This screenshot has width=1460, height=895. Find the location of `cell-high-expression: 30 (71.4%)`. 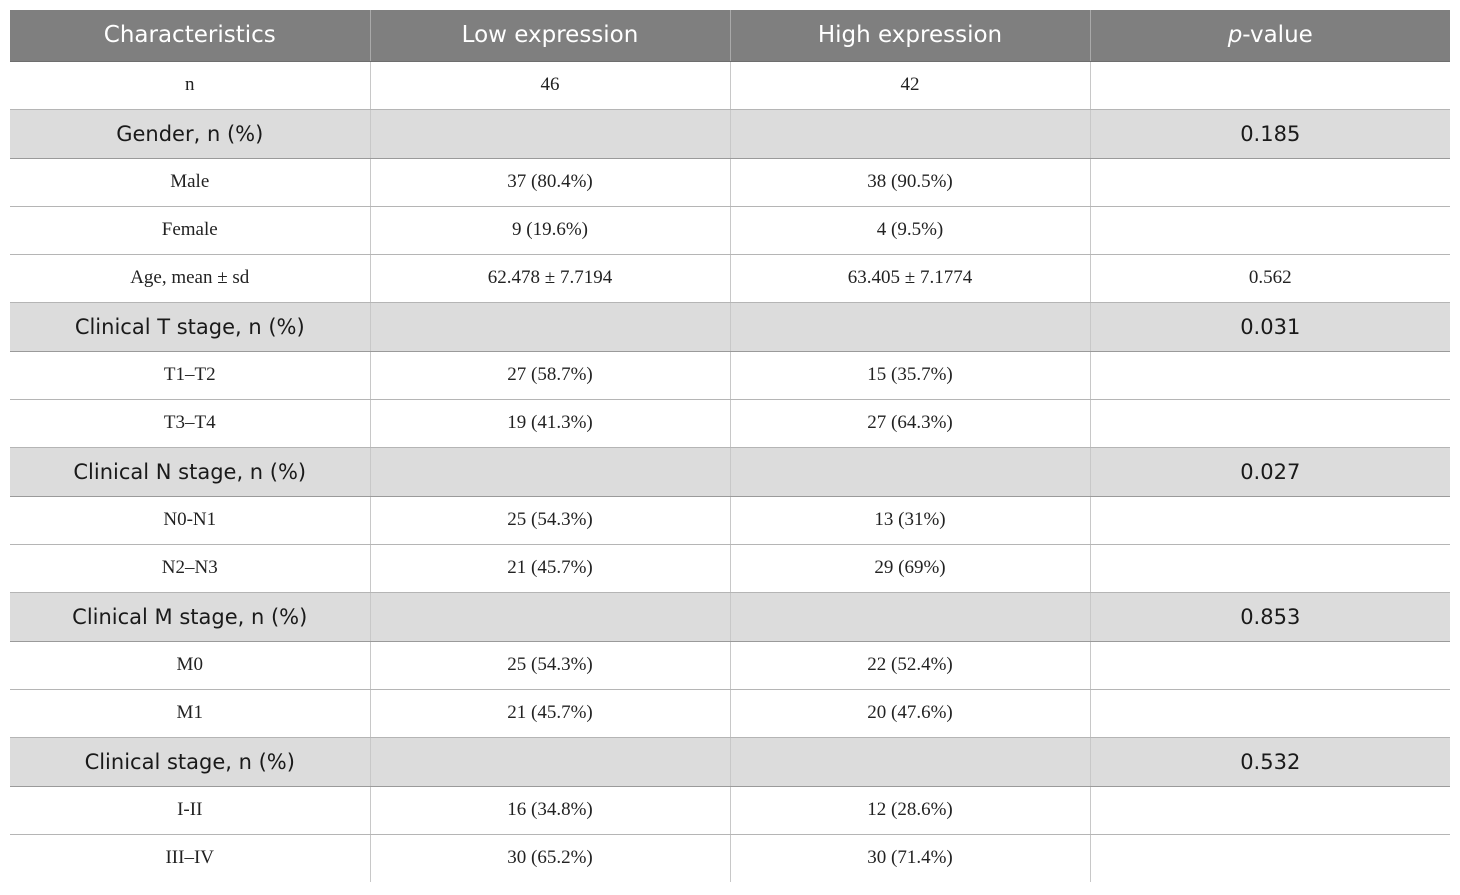

cell-high-expression: 30 (71.4%) is located at coordinates (910, 858).